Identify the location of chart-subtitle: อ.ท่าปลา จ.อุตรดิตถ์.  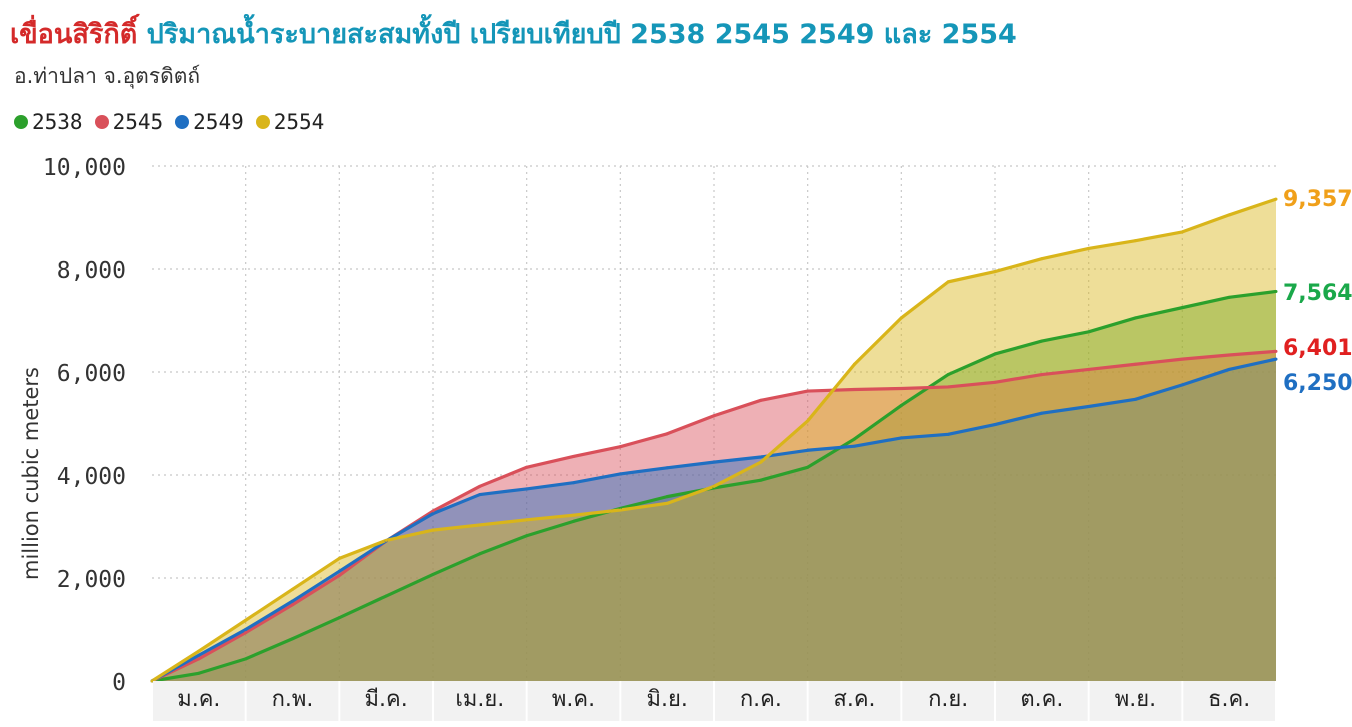
(107, 76).